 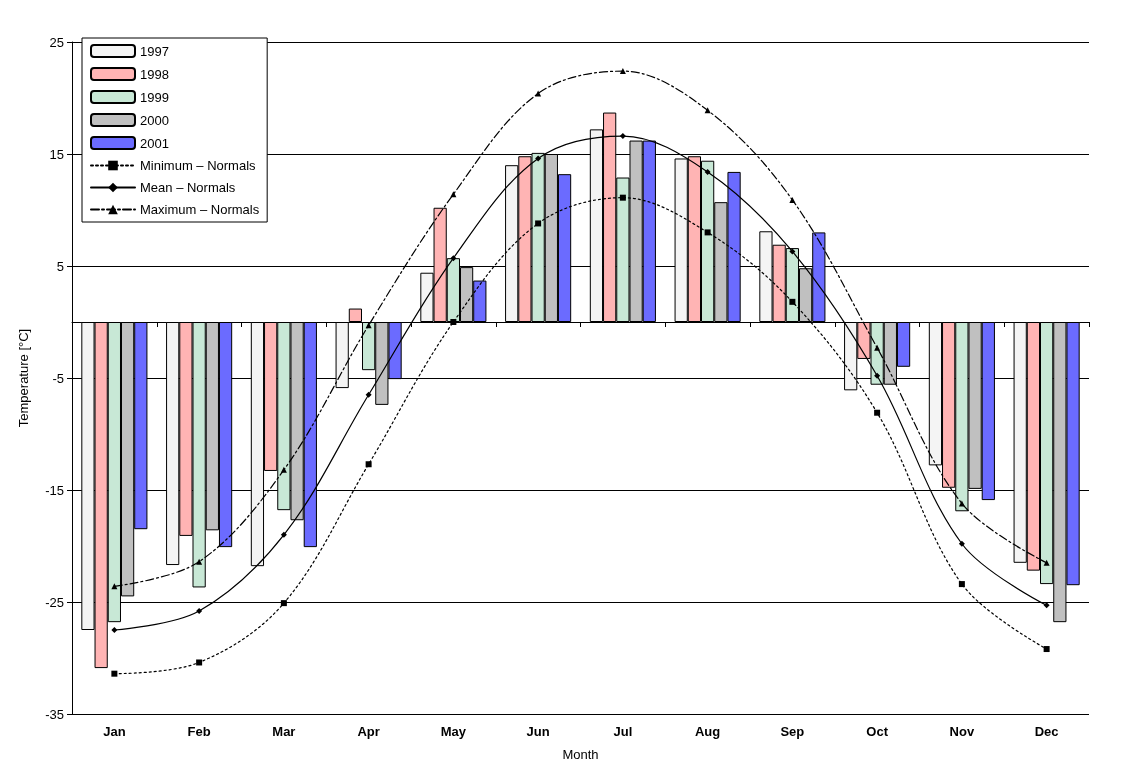 I want to click on legend-label: Mean – Normals, so click(x=188, y=187).